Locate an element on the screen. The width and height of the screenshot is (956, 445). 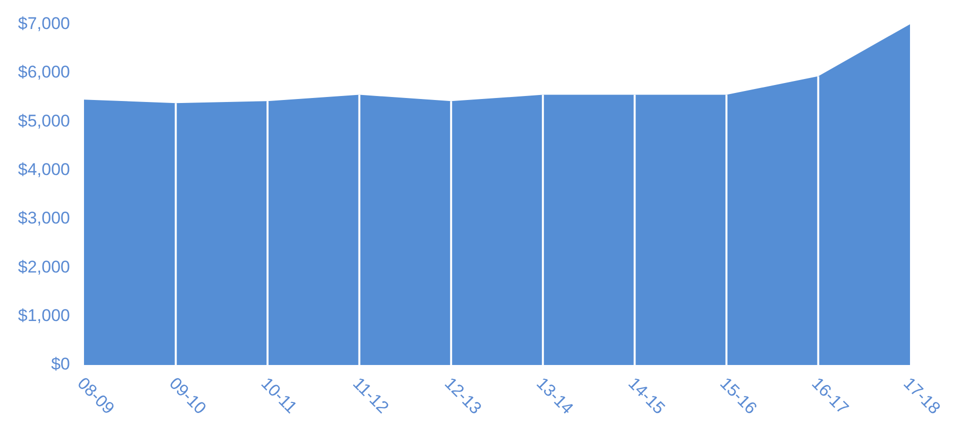
y-tick-label: $6,000 is located at coordinates (44, 72).